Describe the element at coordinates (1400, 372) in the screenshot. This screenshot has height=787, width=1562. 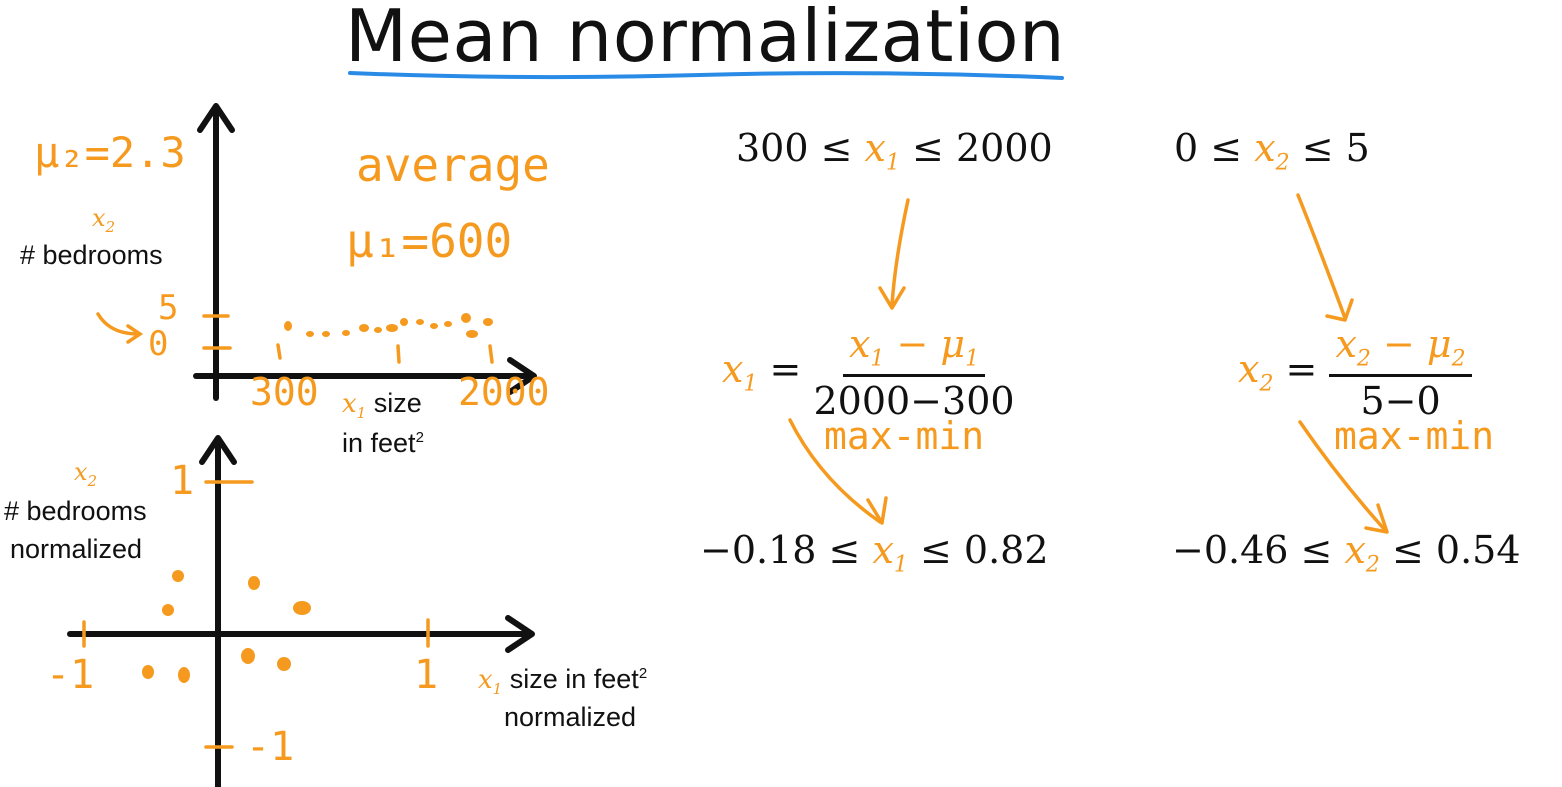
I see `x2-fraction: x2 − μ2 5−0` at that location.